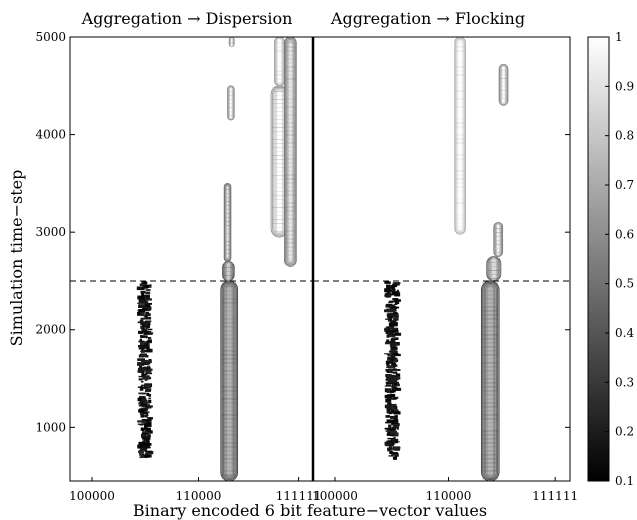 The height and width of the screenshot is (520, 637). I want to click on y-tick-label: 1000, so click(50, 427).